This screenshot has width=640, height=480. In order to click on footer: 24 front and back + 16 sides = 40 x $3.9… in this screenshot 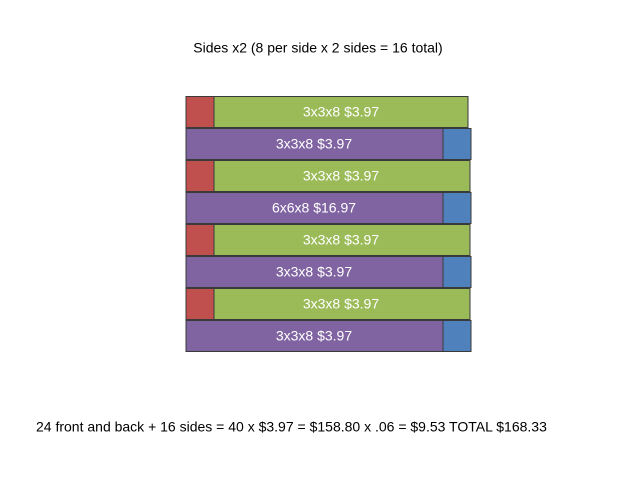, I will do `click(291, 427)`.